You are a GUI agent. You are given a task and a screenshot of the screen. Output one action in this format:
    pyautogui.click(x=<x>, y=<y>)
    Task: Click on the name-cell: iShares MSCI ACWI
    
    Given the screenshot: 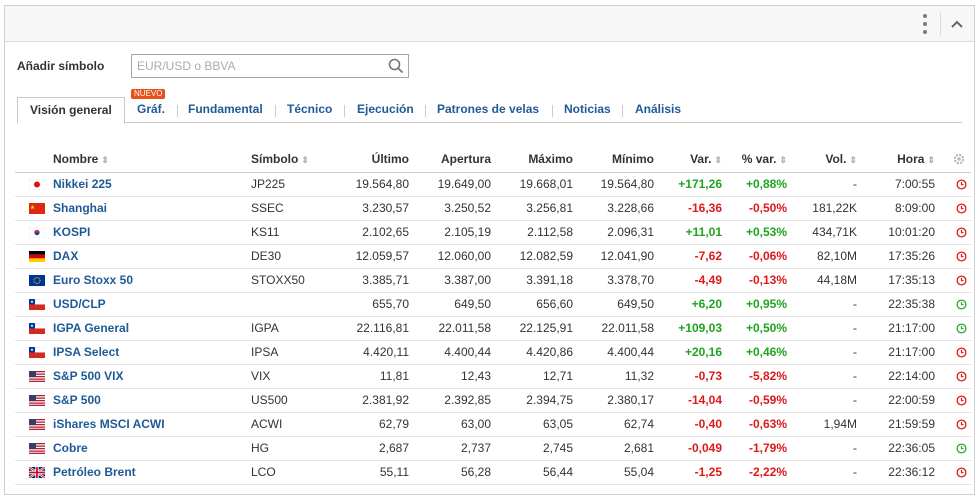 What is the action you would take?
    pyautogui.click(x=148, y=424)
    